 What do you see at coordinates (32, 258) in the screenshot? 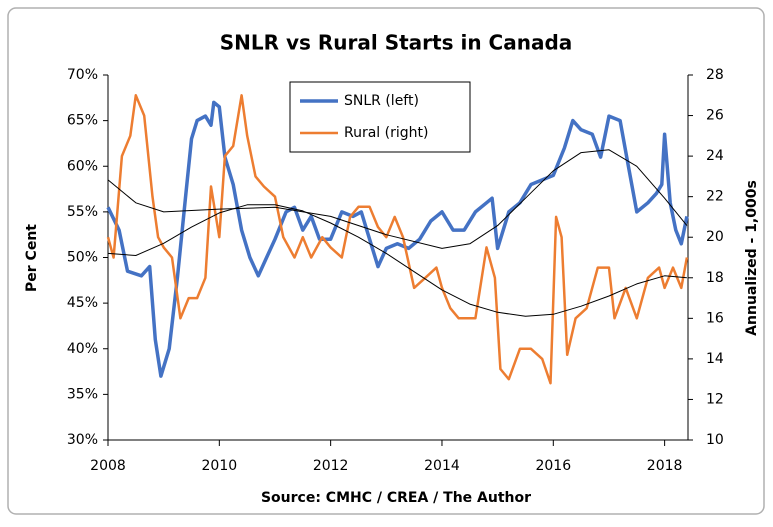
I see `y-axis-label: Per Cent` at bounding box center [32, 258].